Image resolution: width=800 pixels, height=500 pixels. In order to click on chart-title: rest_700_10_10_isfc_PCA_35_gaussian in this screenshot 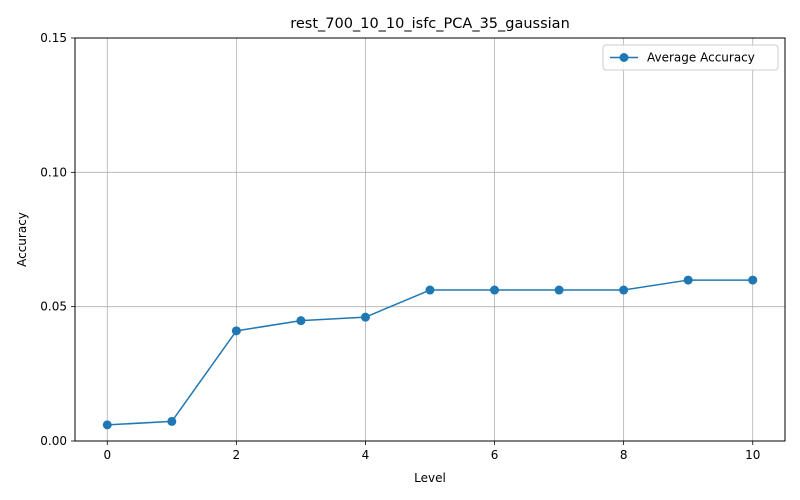, I will do `click(430, 24)`.